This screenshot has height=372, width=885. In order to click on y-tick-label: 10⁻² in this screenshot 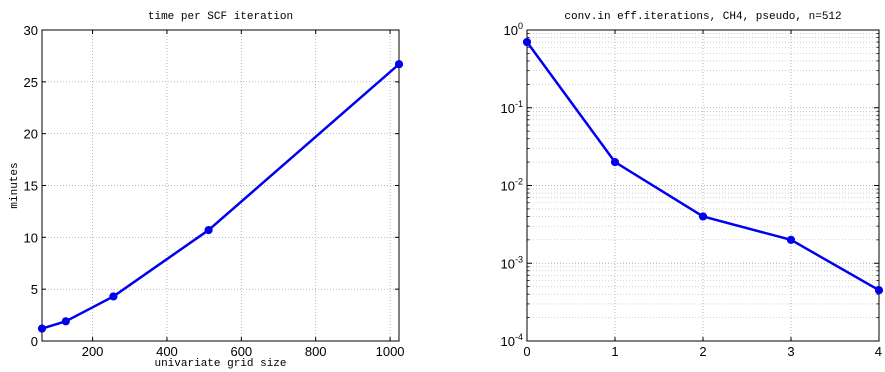, I will do `click(512, 185)`.